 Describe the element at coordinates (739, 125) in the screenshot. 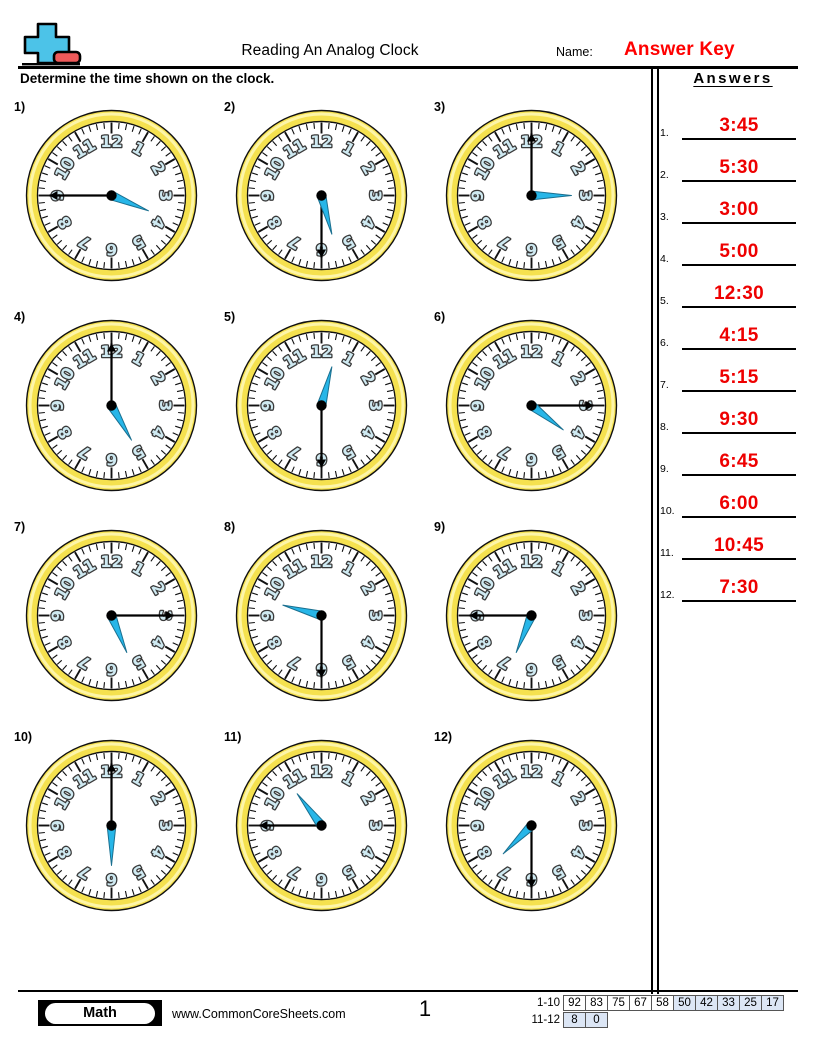

I see `answer-value: 3:45` at that location.